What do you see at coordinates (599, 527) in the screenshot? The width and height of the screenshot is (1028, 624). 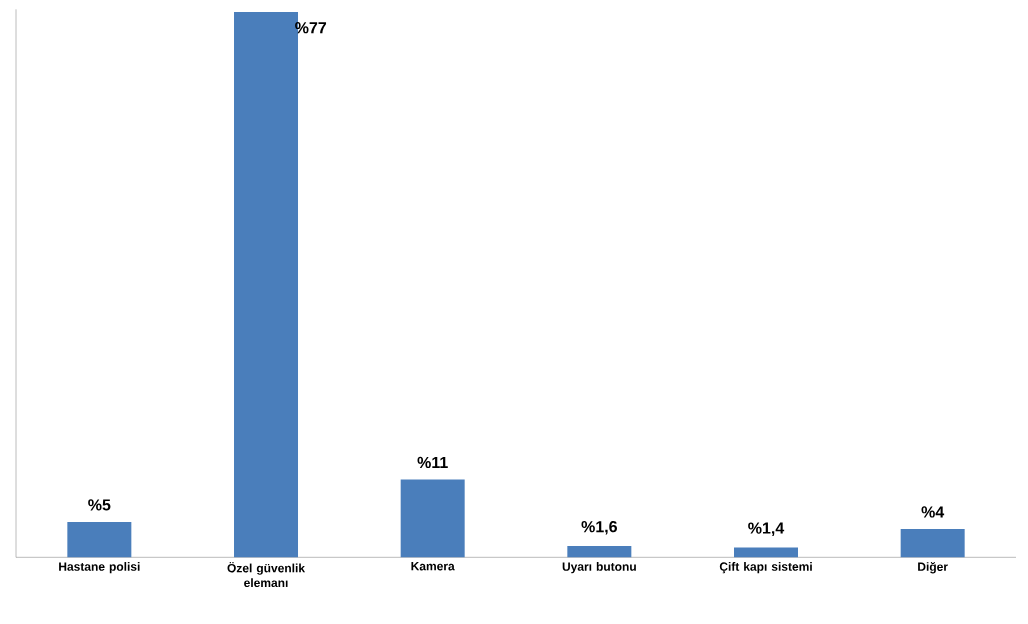 I see `data-label: %1,6` at bounding box center [599, 527].